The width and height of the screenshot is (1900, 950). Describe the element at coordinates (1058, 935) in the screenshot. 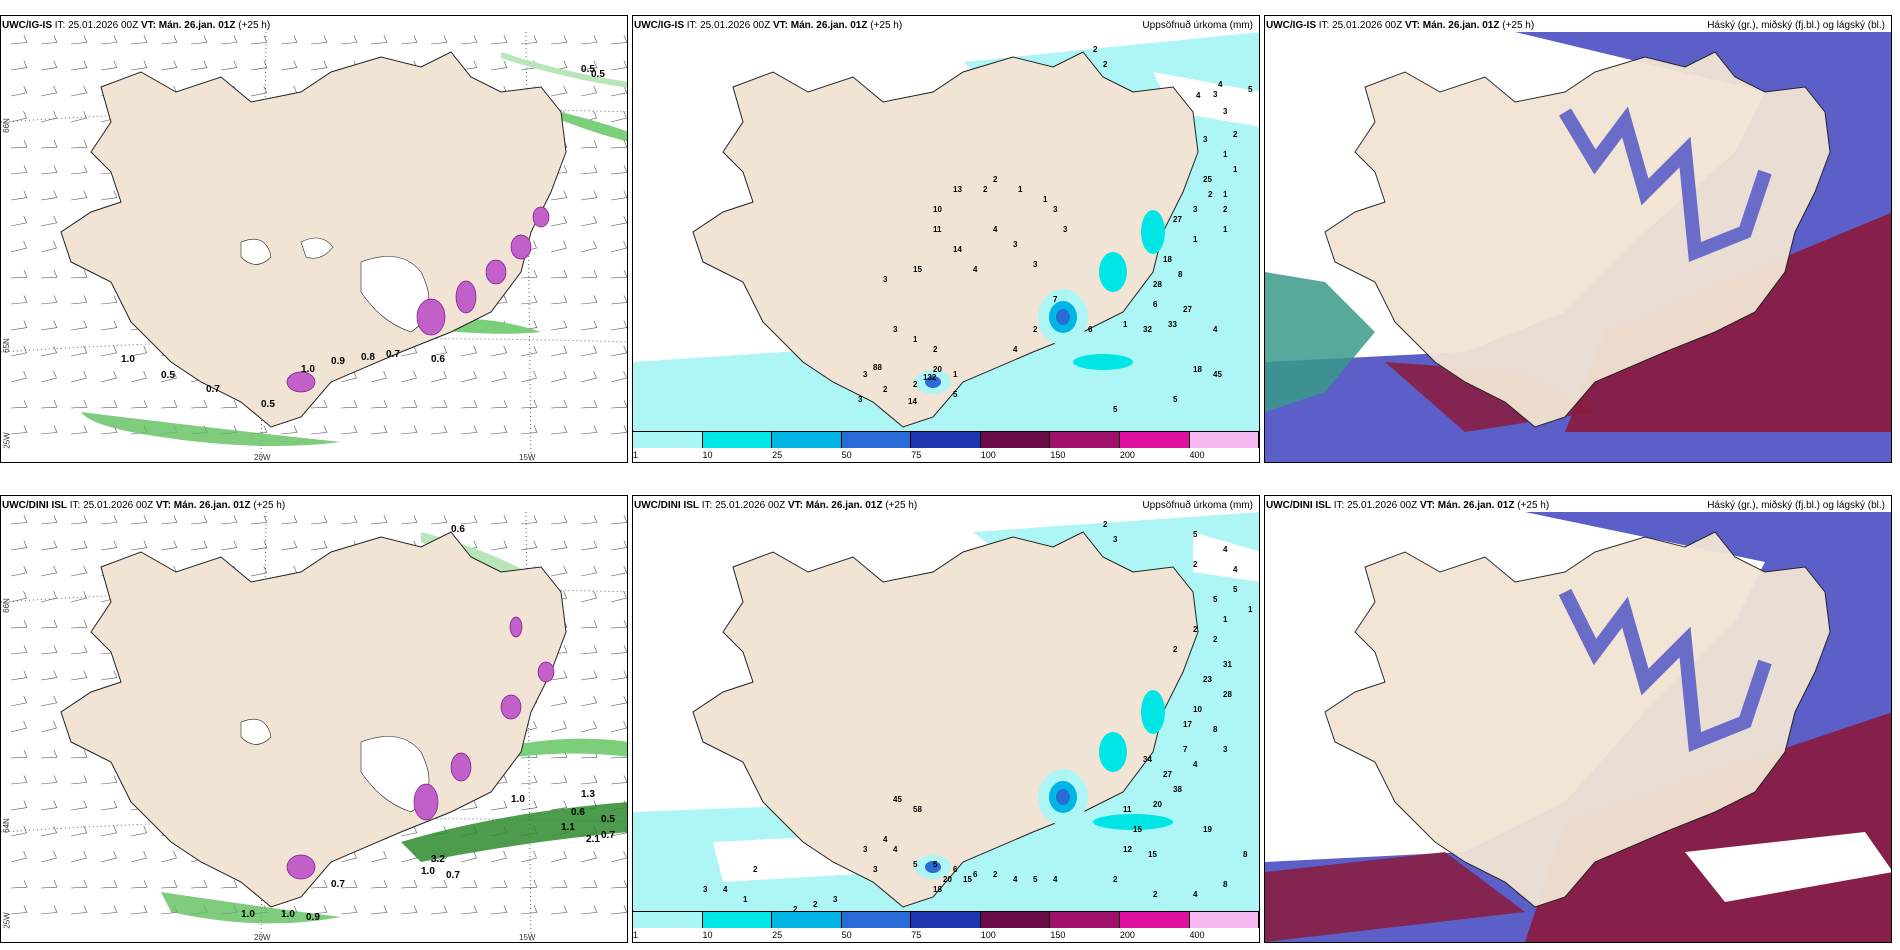

I see `legend-tick-label: 150` at that location.